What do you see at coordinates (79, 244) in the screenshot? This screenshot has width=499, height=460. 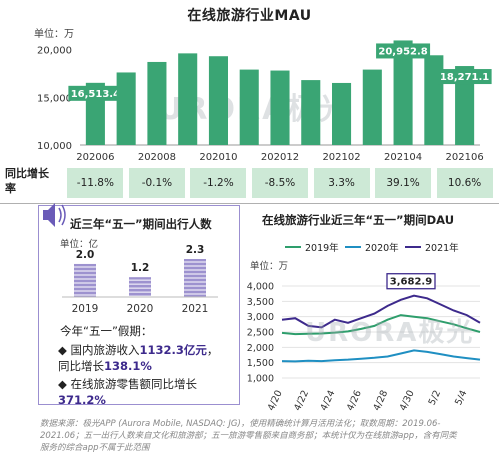 I see `card-unit: 单位：亿` at bounding box center [79, 244].